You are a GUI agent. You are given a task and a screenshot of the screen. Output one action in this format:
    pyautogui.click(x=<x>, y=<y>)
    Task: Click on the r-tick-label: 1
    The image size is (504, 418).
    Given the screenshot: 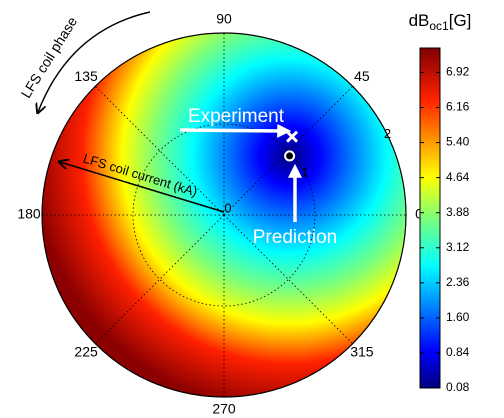 What is the action you would take?
    pyautogui.click(x=304, y=172)
    